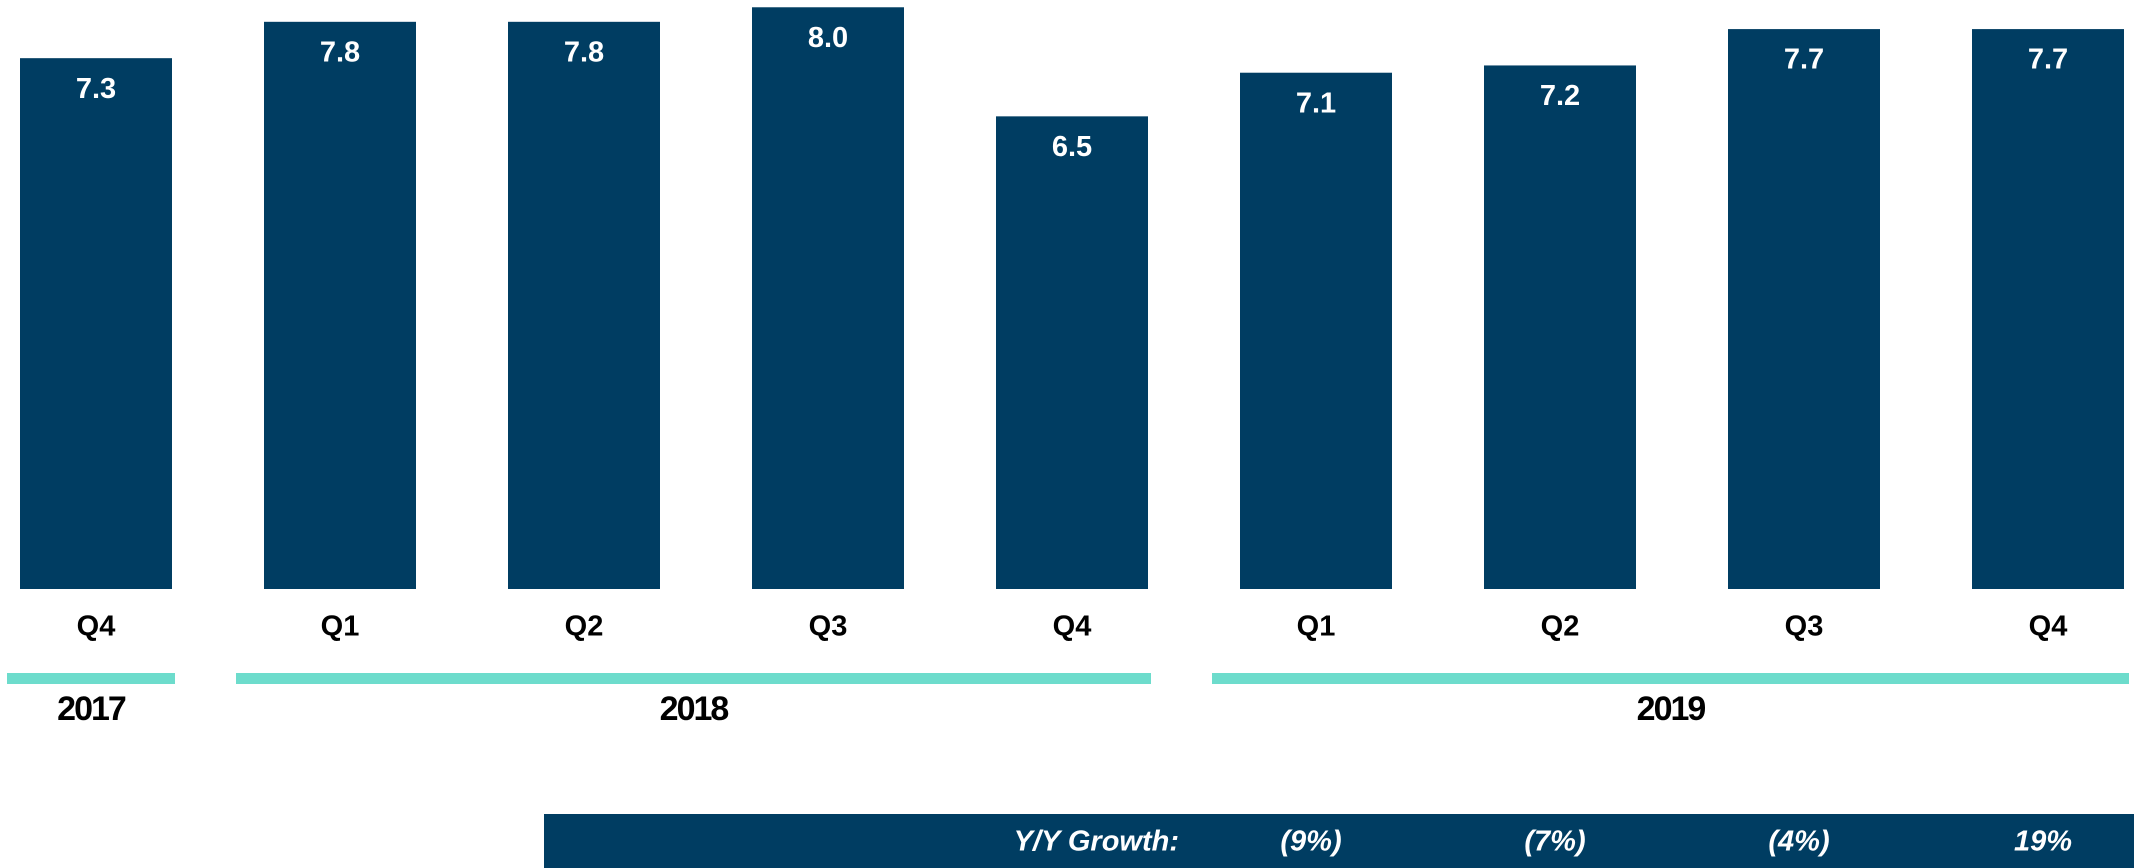  What do you see at coordinates (1072, 147) in the screenshot?
I see `value-label: 6.5` at bounding box center [1072, 147].